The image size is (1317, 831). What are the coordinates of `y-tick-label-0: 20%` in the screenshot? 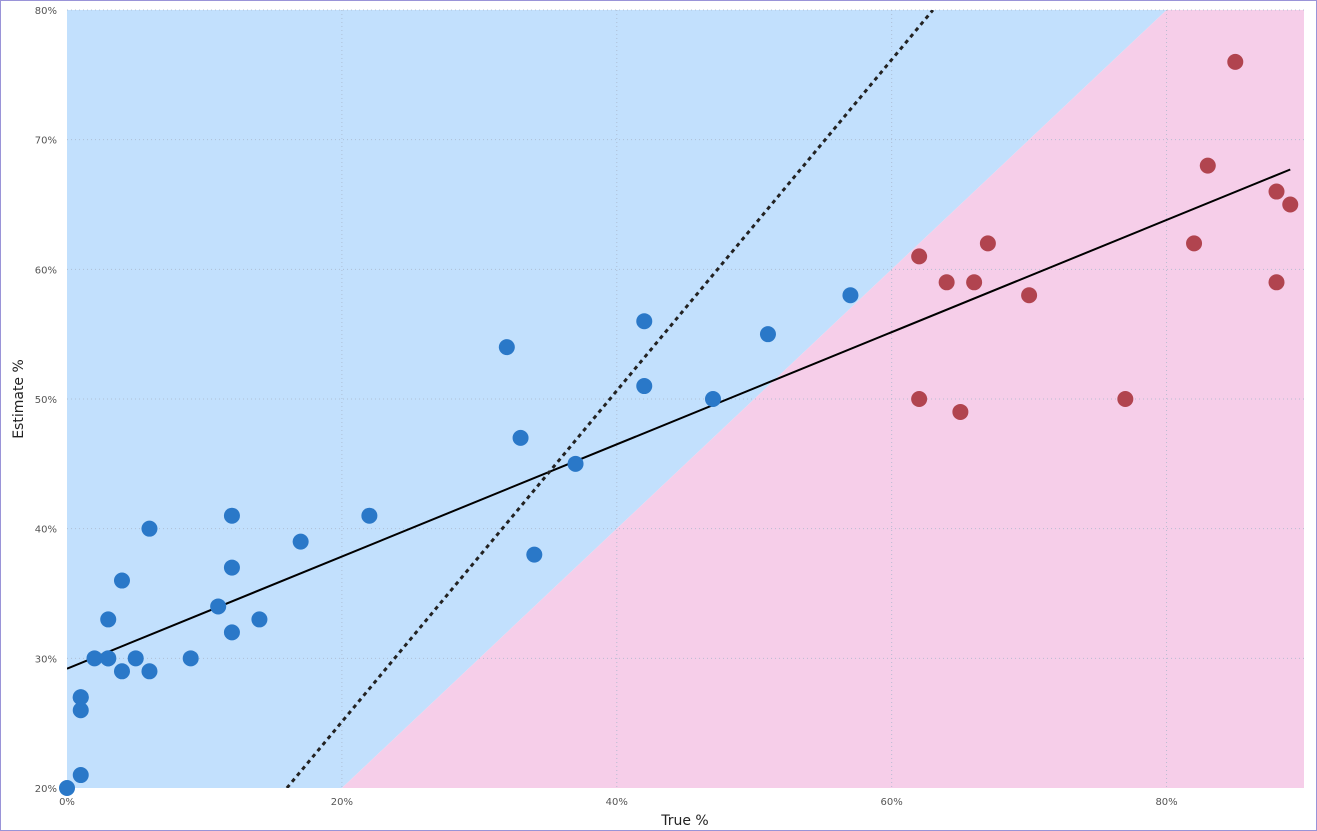 It's located at (46, 789).